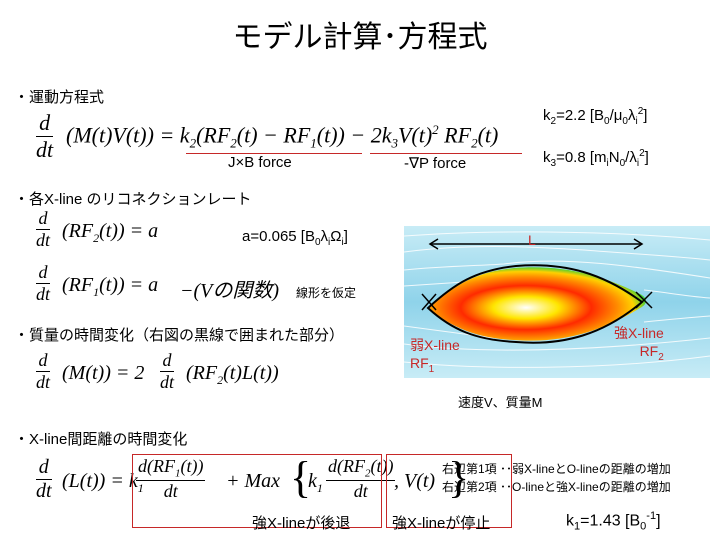 The height and width of the screenshot is (540, 720). I want to click on a-param: a=0.065 [B0λiΩi], so click(295, 238).